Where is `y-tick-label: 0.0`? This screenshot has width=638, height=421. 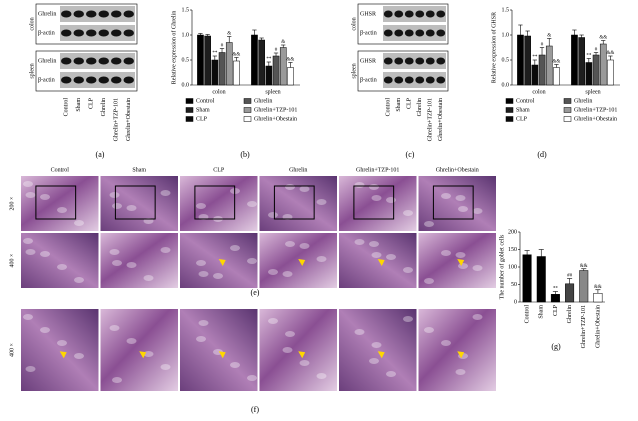 y-tick-label: 0.0 is located at coordinates (506, 85).